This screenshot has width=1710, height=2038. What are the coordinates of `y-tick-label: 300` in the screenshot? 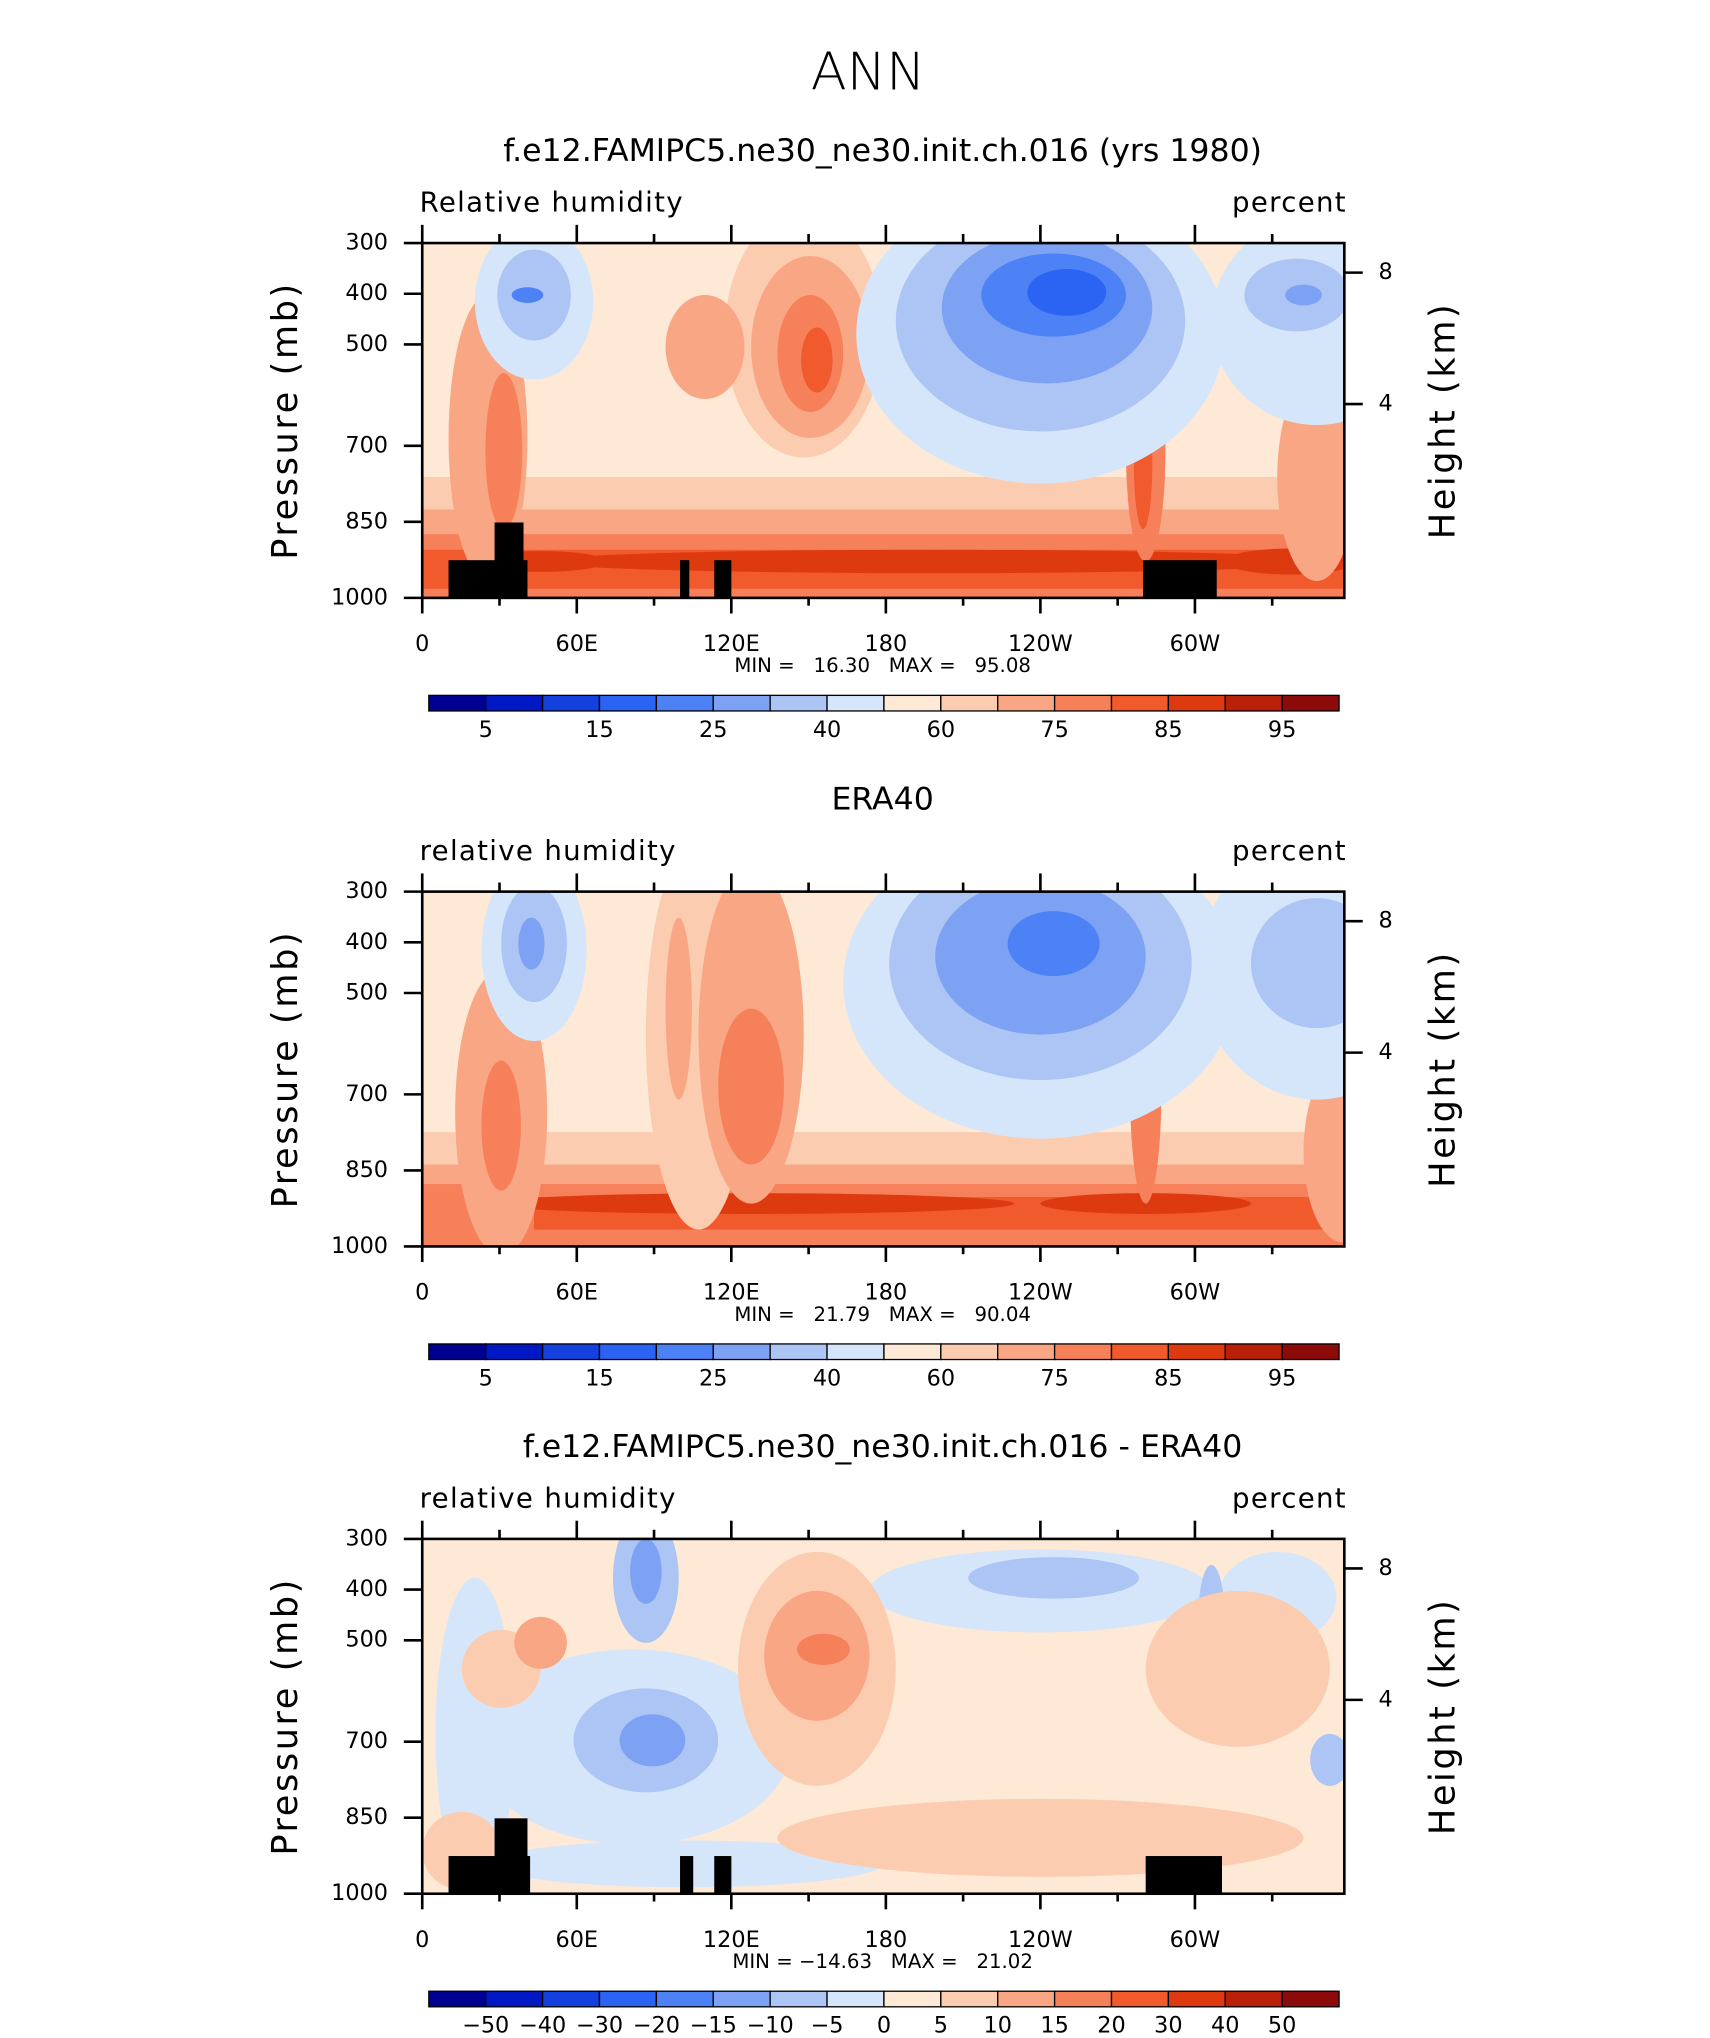 It's located at (366, 891).